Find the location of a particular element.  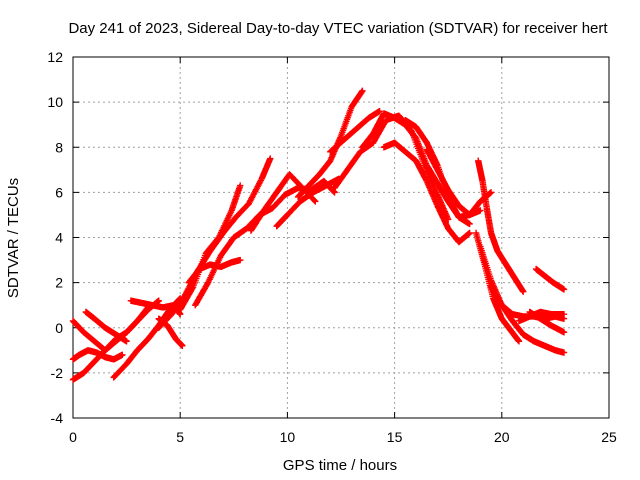

series-arc10 is located at coordinates (214, 271).